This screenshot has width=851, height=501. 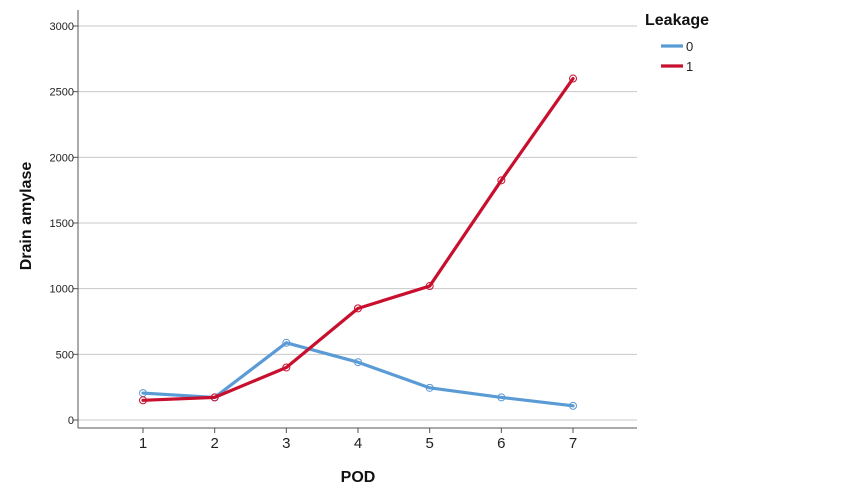 I want to click on x-tick-label: 2, so click(x=214, y=443).